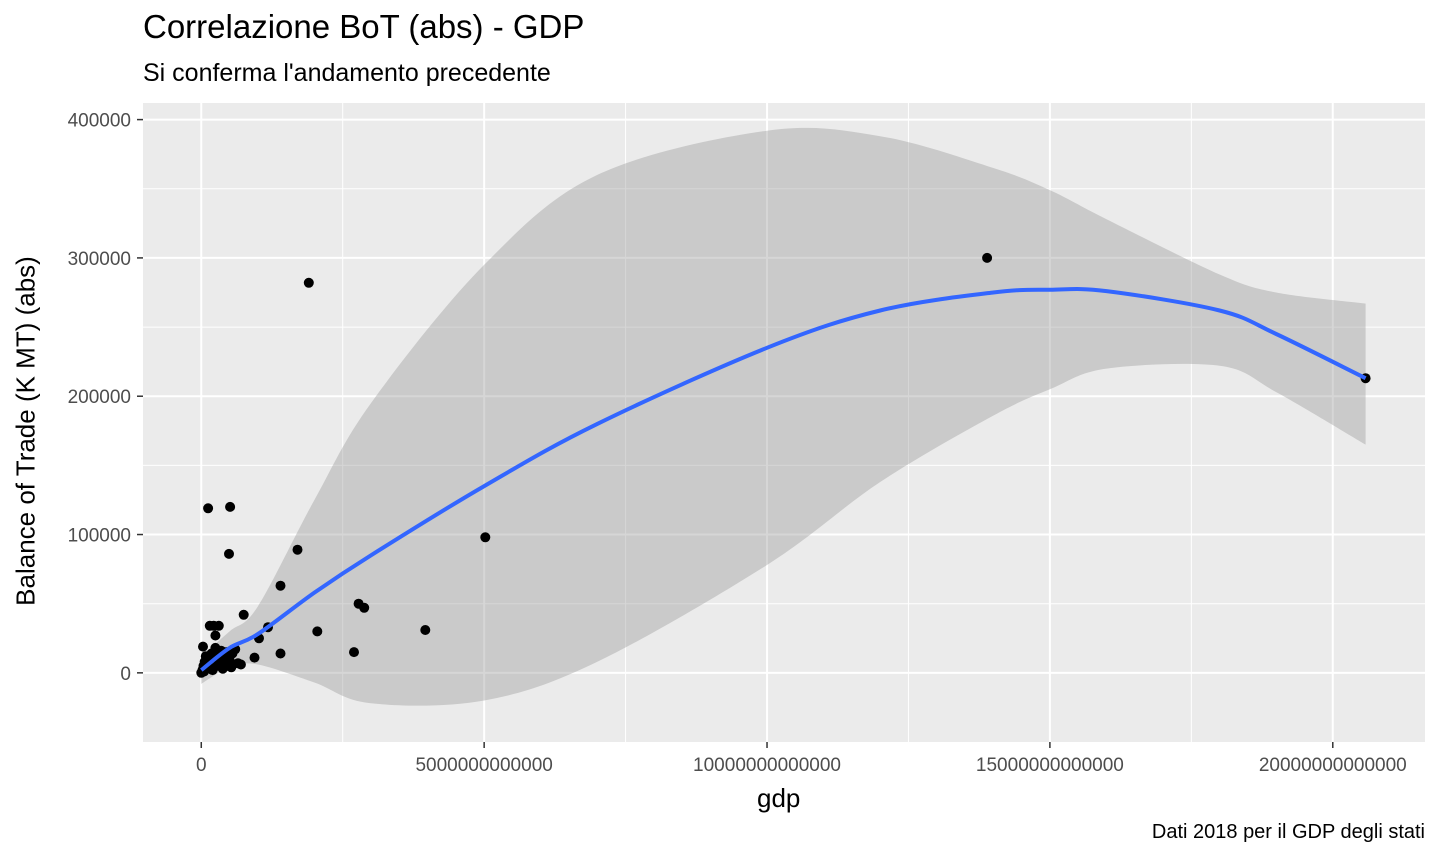  Describe the element at coordinates (99, 397) in the screenshot. I see `y-tick-label: 200000` at that location.